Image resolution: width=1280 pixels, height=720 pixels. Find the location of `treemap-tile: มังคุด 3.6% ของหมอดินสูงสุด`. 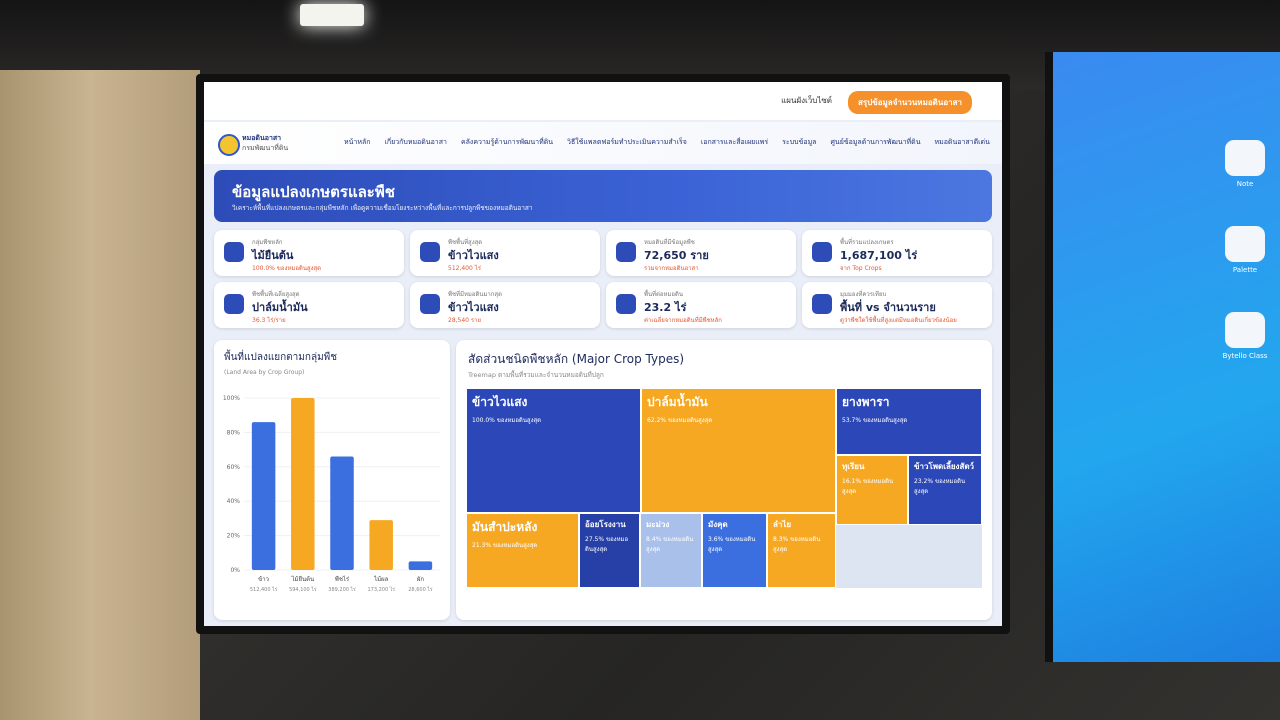

treemap-tile: มังคุด 3.6% ของหมอดินสูงสุด is located at coordinates (734, 550).